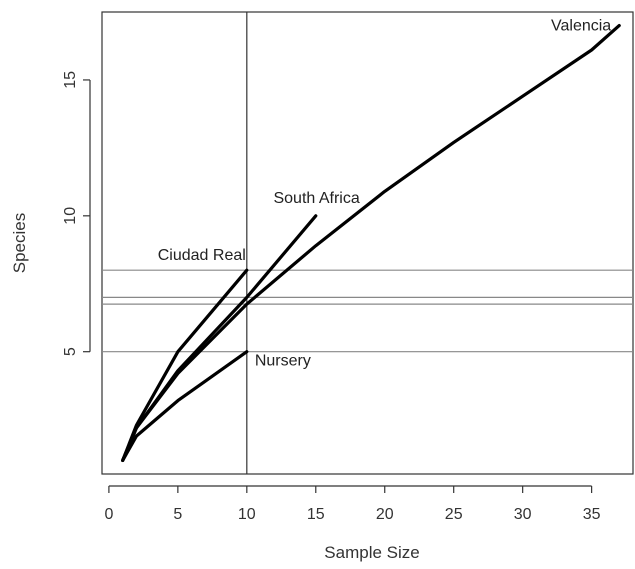  What do you see at coordinates (70, 351) in the screenshot?
I see `y-tick-label-0: 5` at bounding box center [70, 351].